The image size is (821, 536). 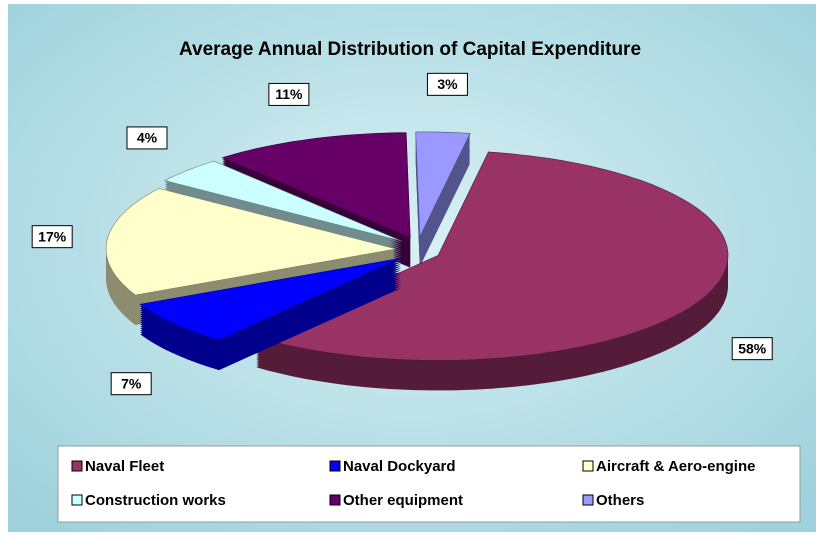 I want to click on legend-label: Others, so click(x=620, y=500).